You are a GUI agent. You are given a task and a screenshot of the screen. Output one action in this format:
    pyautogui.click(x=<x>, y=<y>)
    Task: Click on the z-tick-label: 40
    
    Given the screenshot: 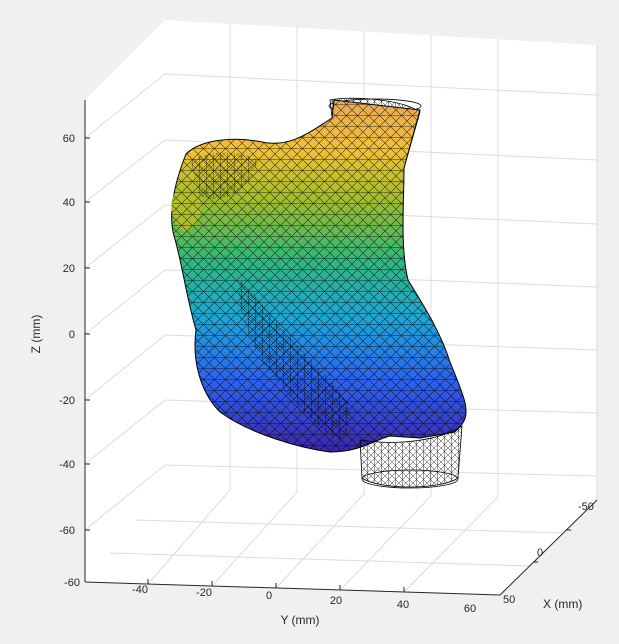 What is the action you would take?
    pyautogui.click(x=69, y=203)
    